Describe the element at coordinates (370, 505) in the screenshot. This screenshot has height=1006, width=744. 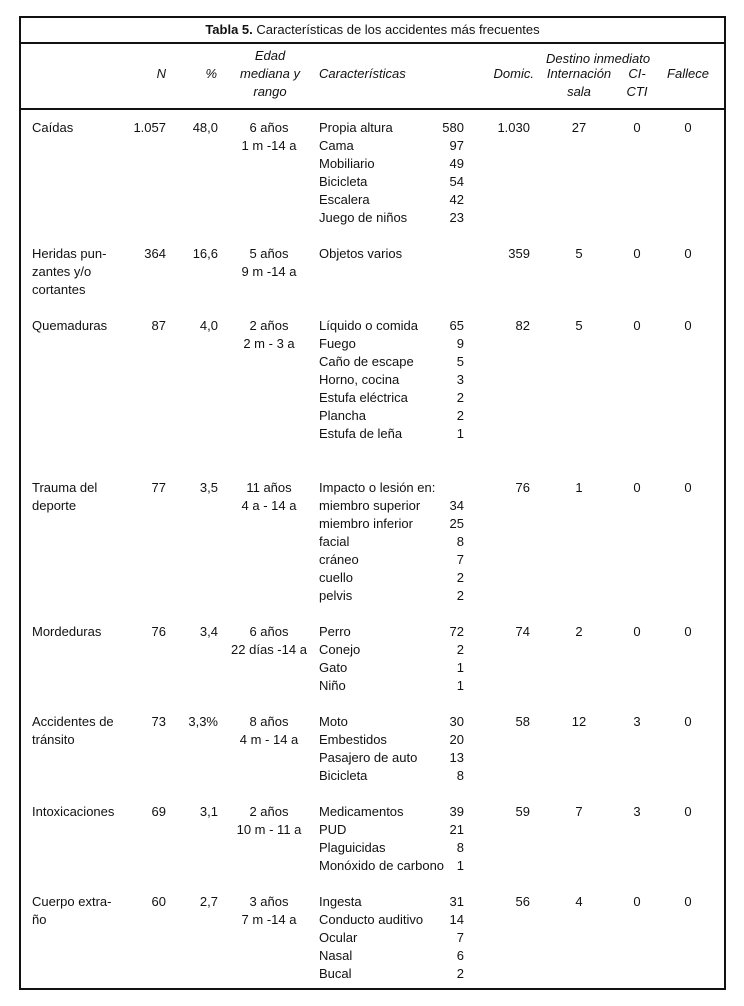
I see `characteristic-label: miembro superior` at that location.